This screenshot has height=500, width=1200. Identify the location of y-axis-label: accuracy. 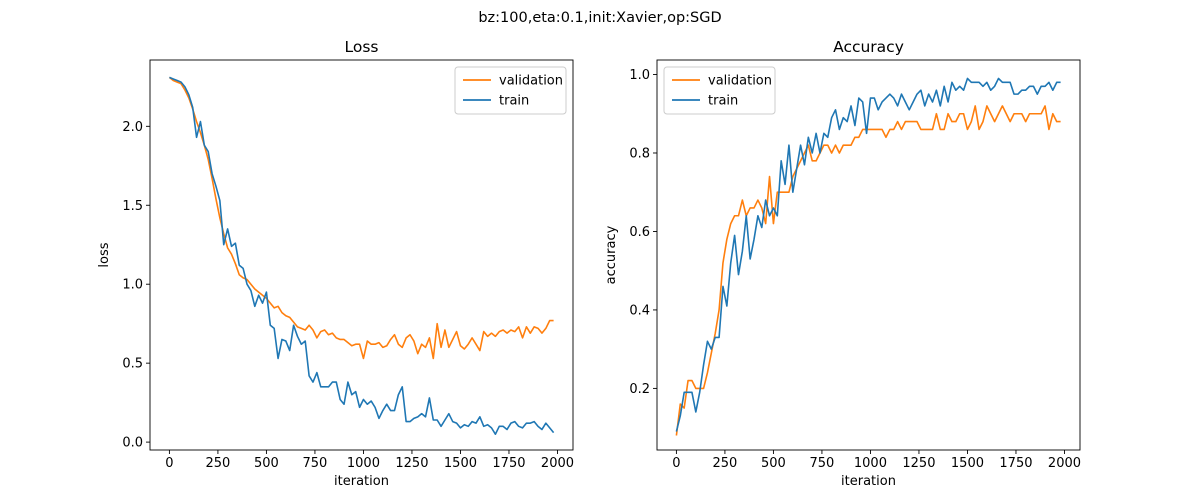
(611, 254).